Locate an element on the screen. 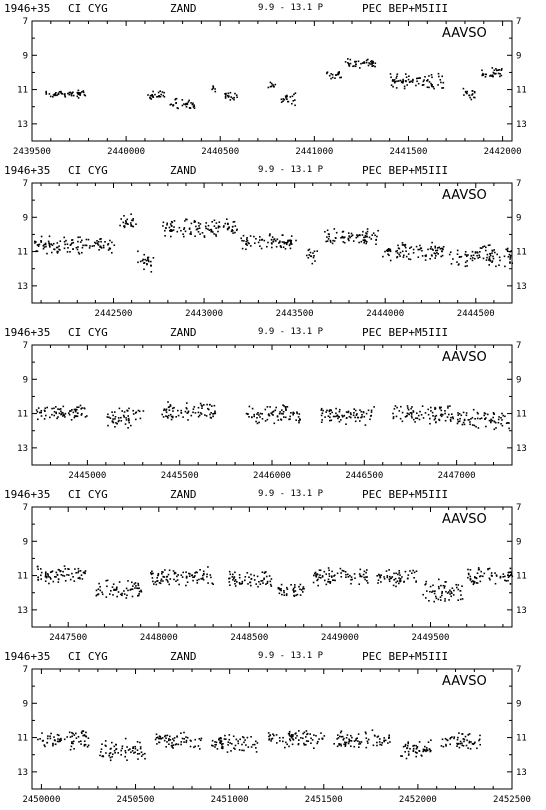  header-spectrum: PEC BEP+M5III is located at coordinates (405, 8).